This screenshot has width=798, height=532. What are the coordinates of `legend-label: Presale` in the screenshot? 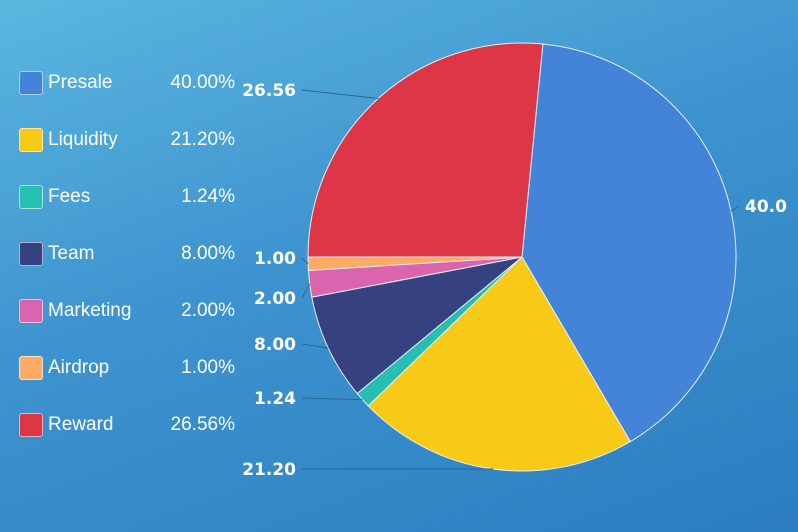 It's located at (80, 82).